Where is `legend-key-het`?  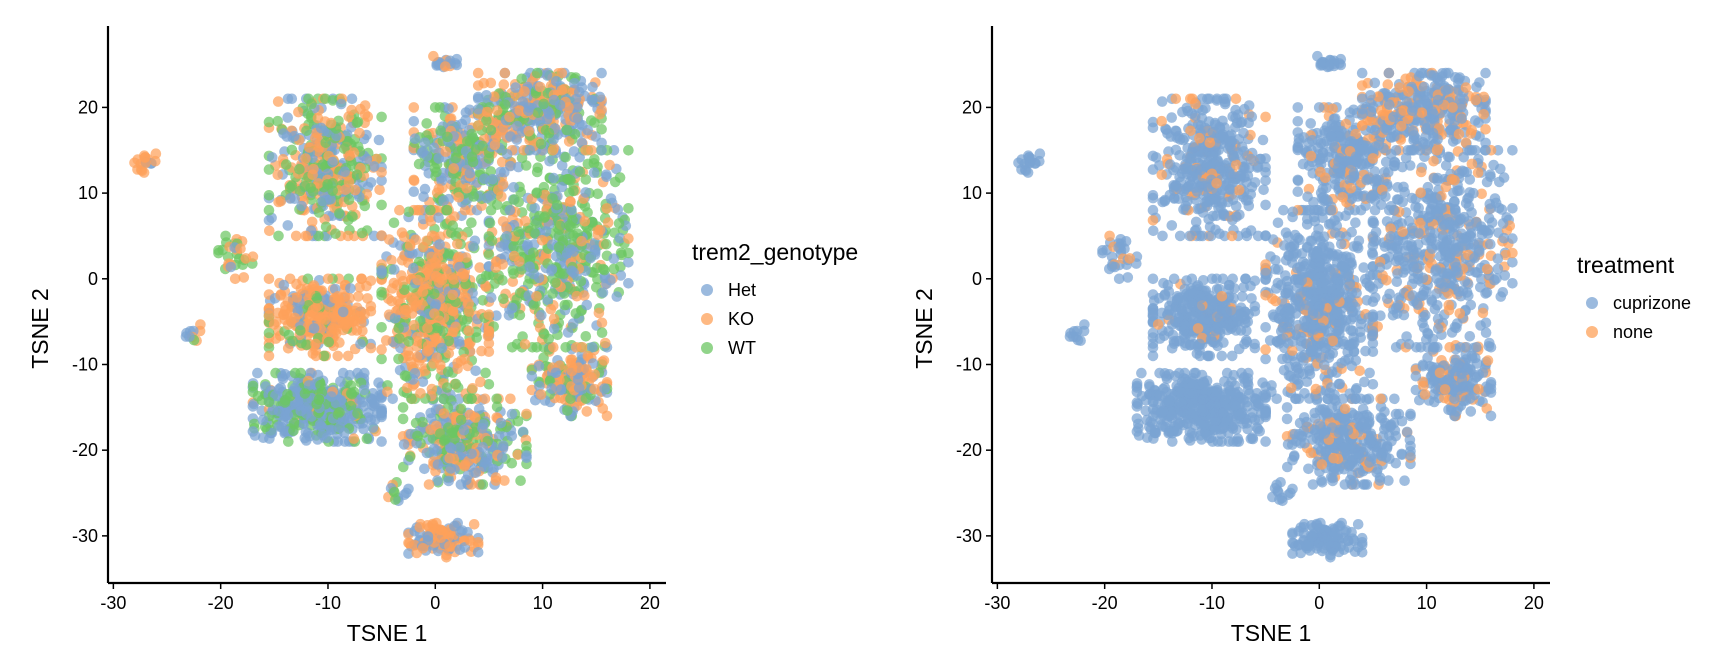 legend-key-het is located at coordinates (707, 290).